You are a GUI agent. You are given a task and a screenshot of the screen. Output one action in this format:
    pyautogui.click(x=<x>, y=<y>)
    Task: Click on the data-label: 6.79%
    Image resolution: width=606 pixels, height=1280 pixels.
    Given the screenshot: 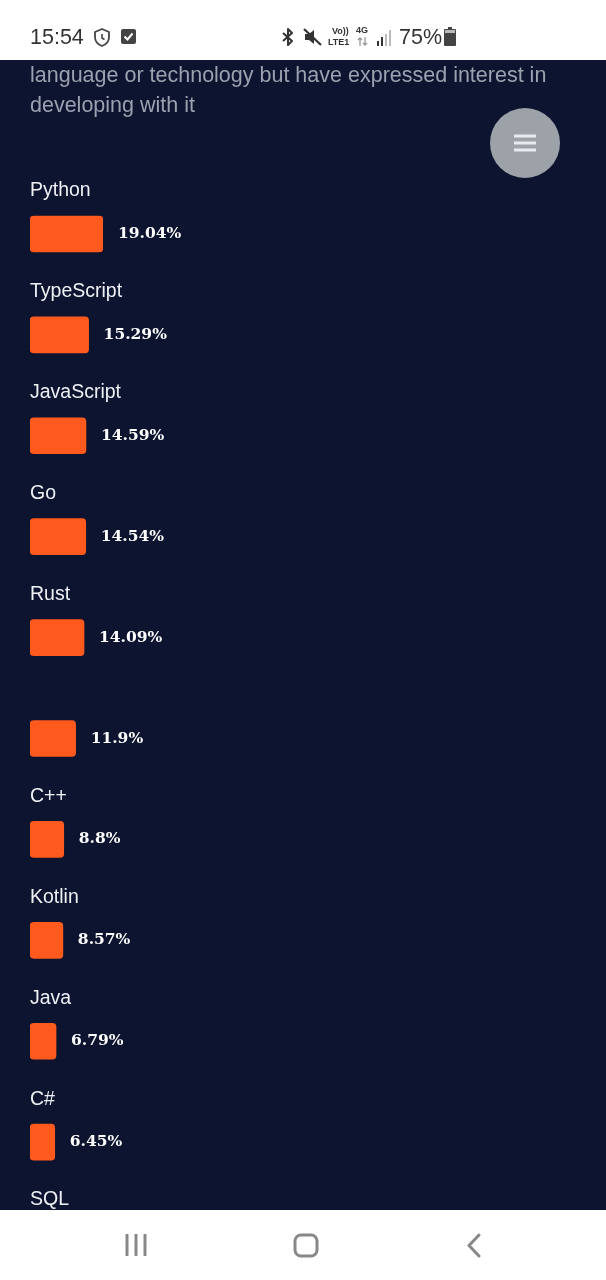 What is the action you would take?
    pyautogui.click(x=97, y=1040)
    